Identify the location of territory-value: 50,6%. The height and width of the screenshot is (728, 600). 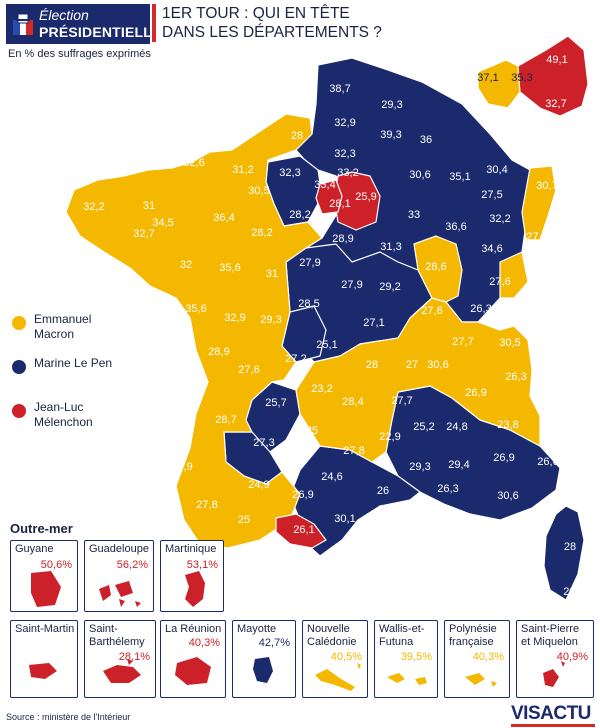
(56, 565).